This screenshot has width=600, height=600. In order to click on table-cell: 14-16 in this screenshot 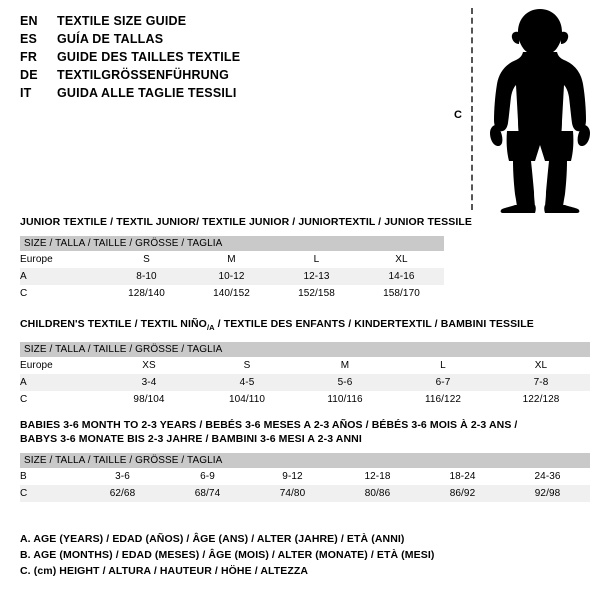, I will do `click(401, 276)`.